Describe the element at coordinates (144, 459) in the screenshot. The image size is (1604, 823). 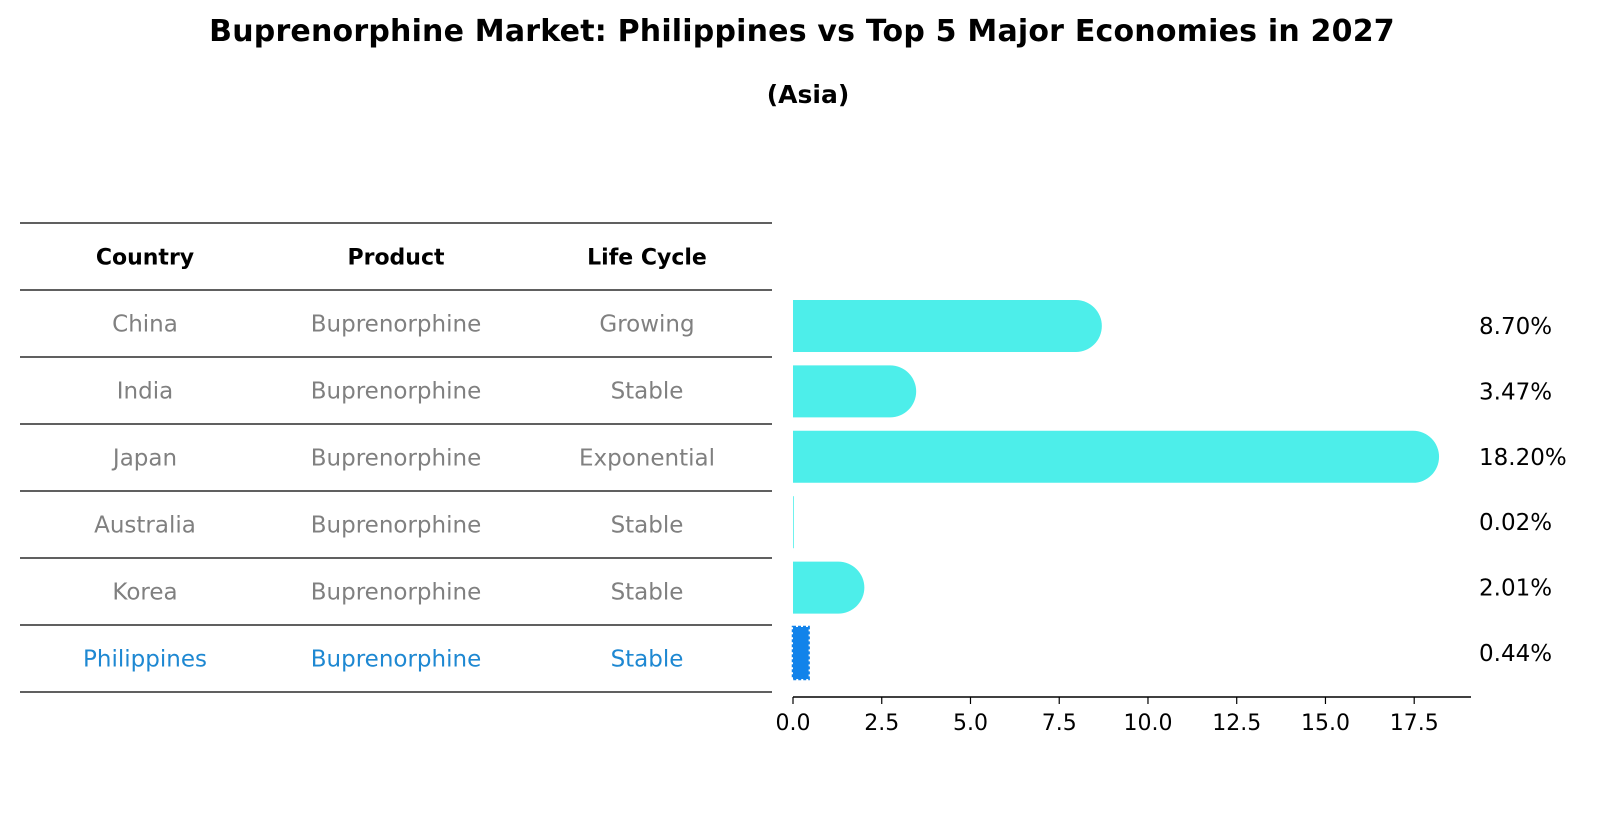
I see `table-cell-country: Japan` at that location.